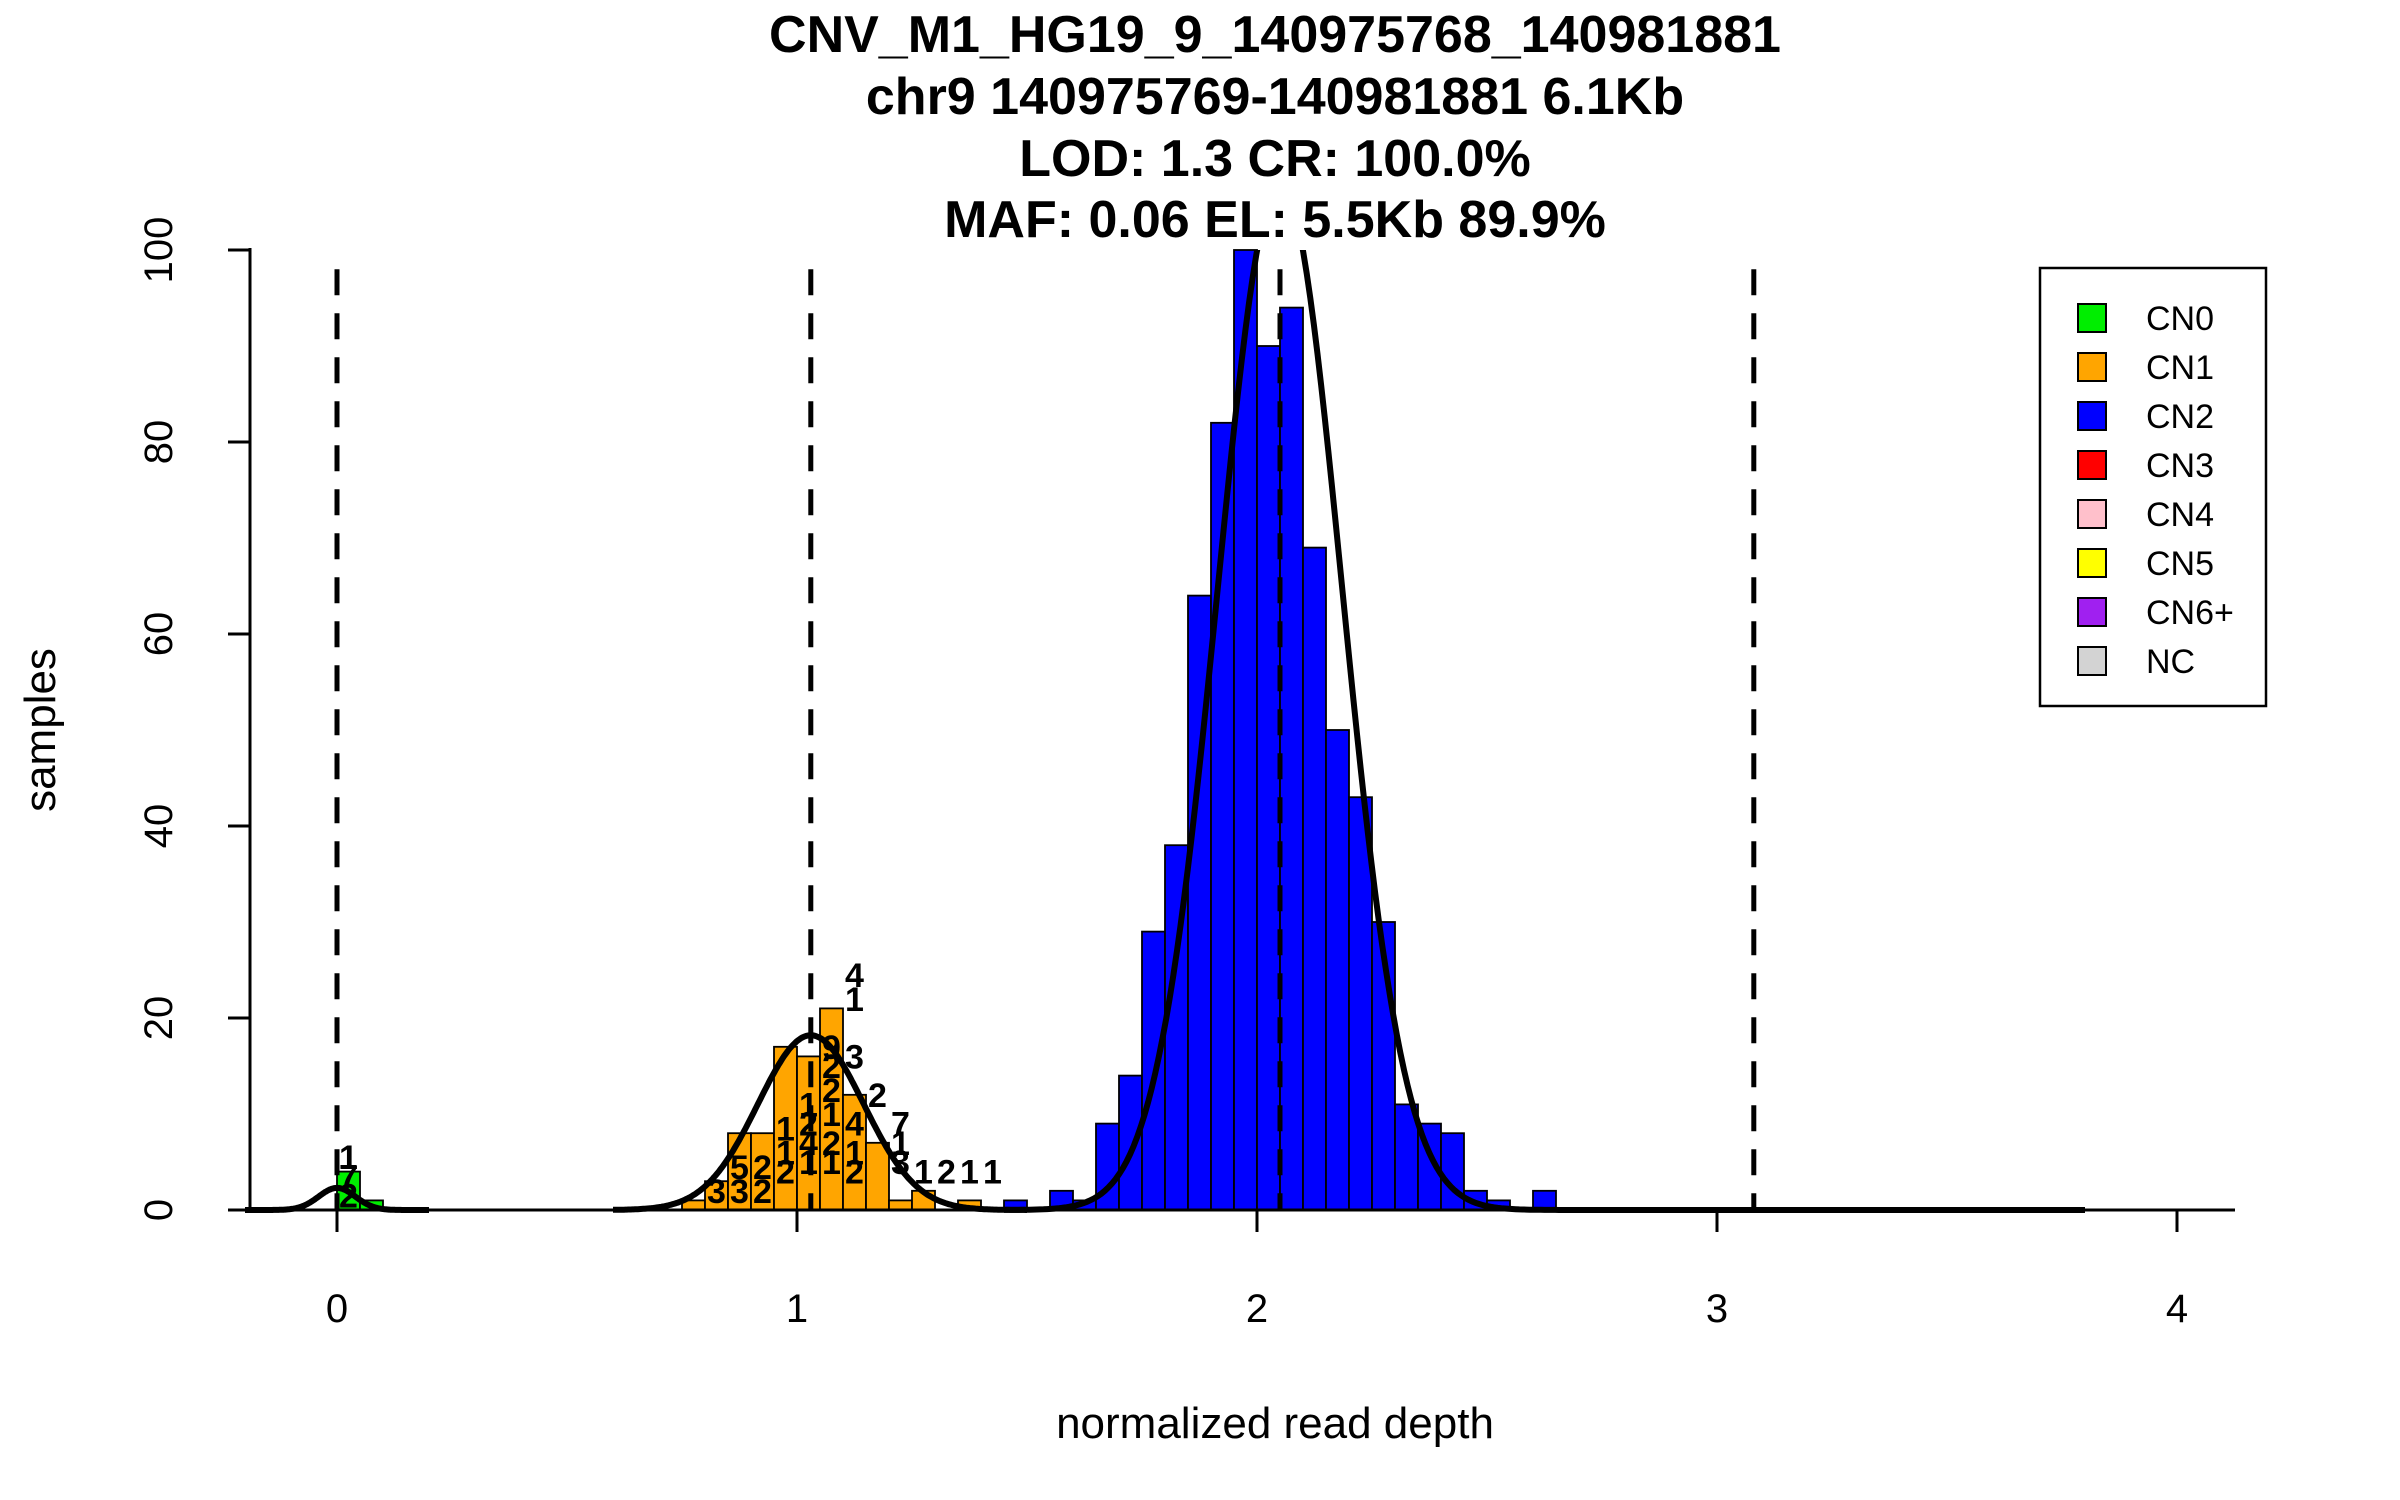 This screenshot has width=2400, height=1500. What do you see at coordinates (159, 826) in the screenshot?
I see `y-tick-label: 40` at bounding box center [159, 826].